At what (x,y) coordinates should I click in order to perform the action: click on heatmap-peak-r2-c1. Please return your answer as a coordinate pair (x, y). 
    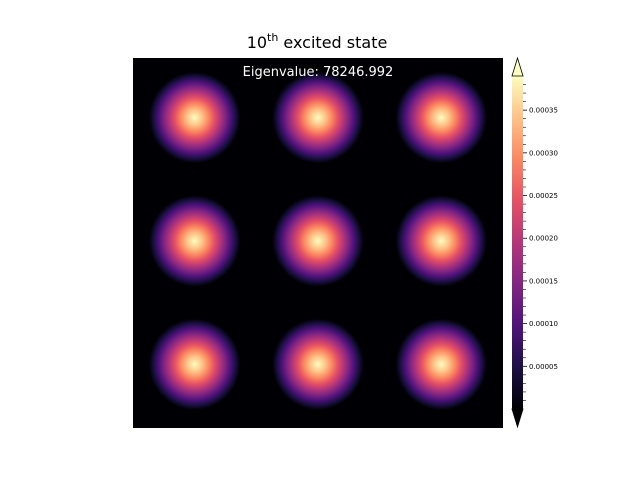
    Looking at the image, I should click on (195, 241).